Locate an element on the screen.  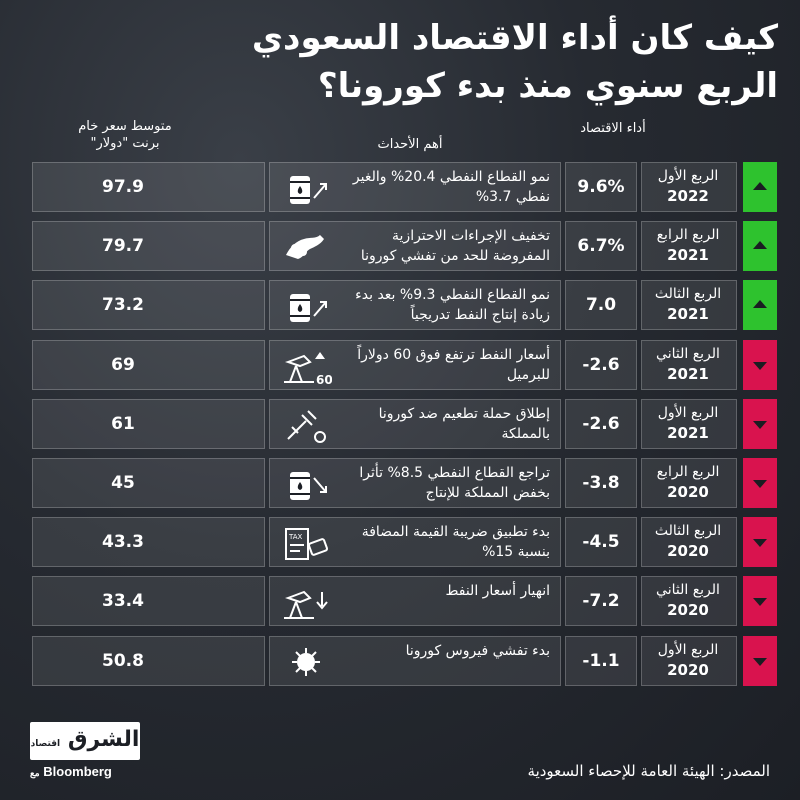
performance-cell: 9.6% is located at coordinates (601, 187).